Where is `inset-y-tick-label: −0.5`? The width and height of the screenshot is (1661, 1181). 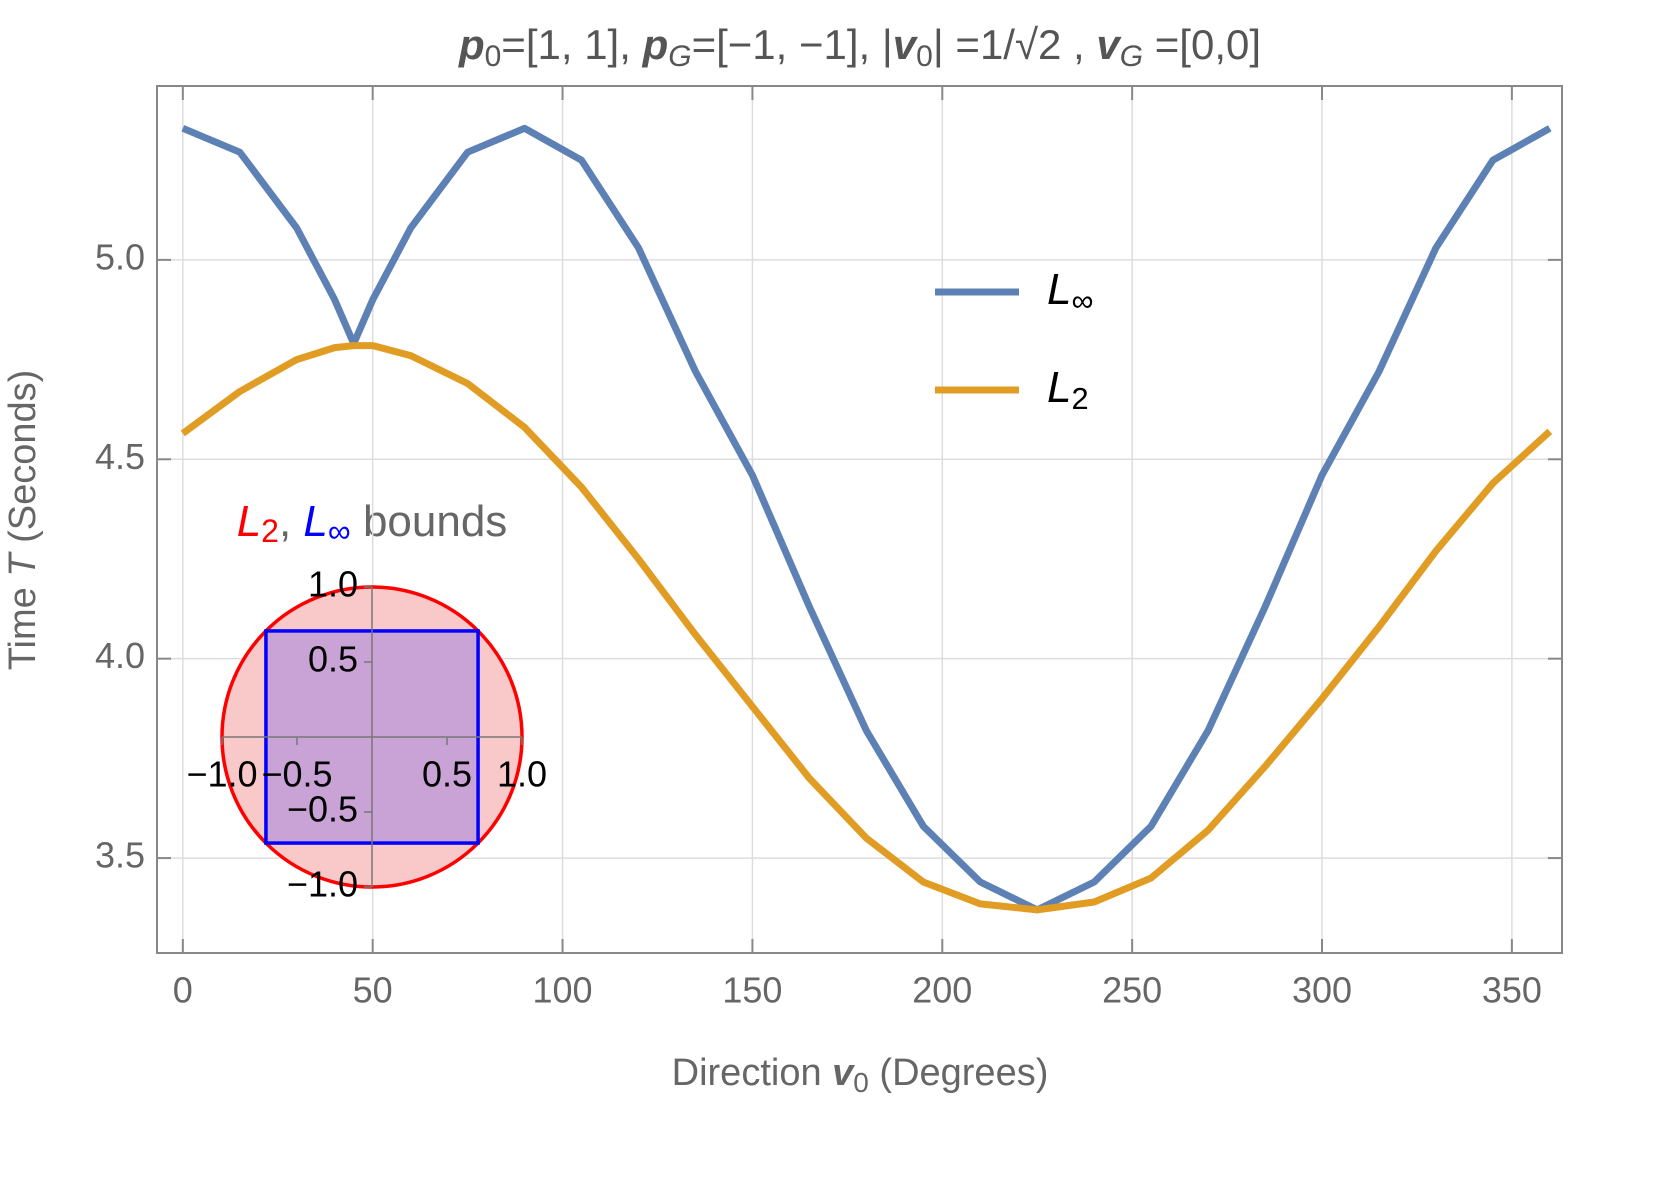 inset-y-tick-label: −0.5 is located at coordinates (322, 809).